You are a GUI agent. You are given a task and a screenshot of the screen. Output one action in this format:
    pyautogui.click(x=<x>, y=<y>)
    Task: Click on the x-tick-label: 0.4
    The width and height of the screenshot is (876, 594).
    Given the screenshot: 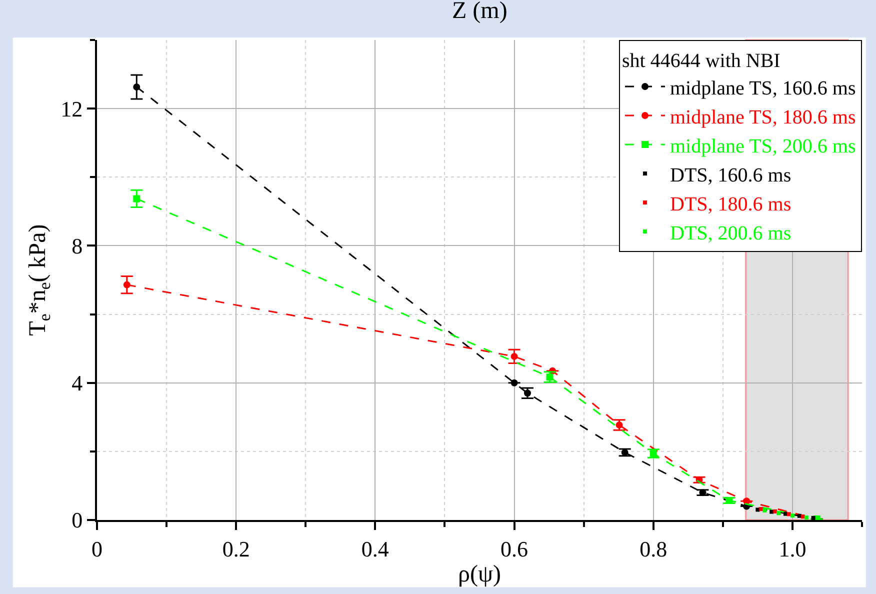 What is the action you would take?
    pyautogui.click(x=375, y=549)
    